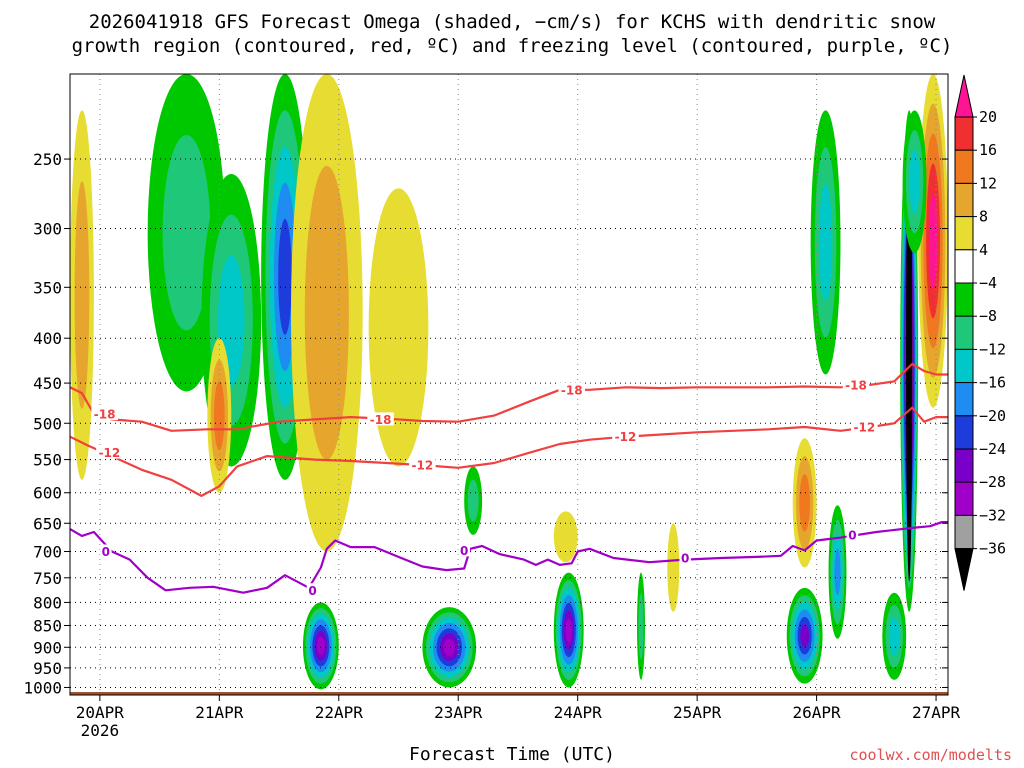 This screenshot has height=768, width=1024. What do you see at coordinates (980, 332) in the screenshot?
I see `colorbar: 20 16 12 8 4 −4 −8 −12 −16 −20 −24 −28 −32 −36` at bounding box center [980, 332].